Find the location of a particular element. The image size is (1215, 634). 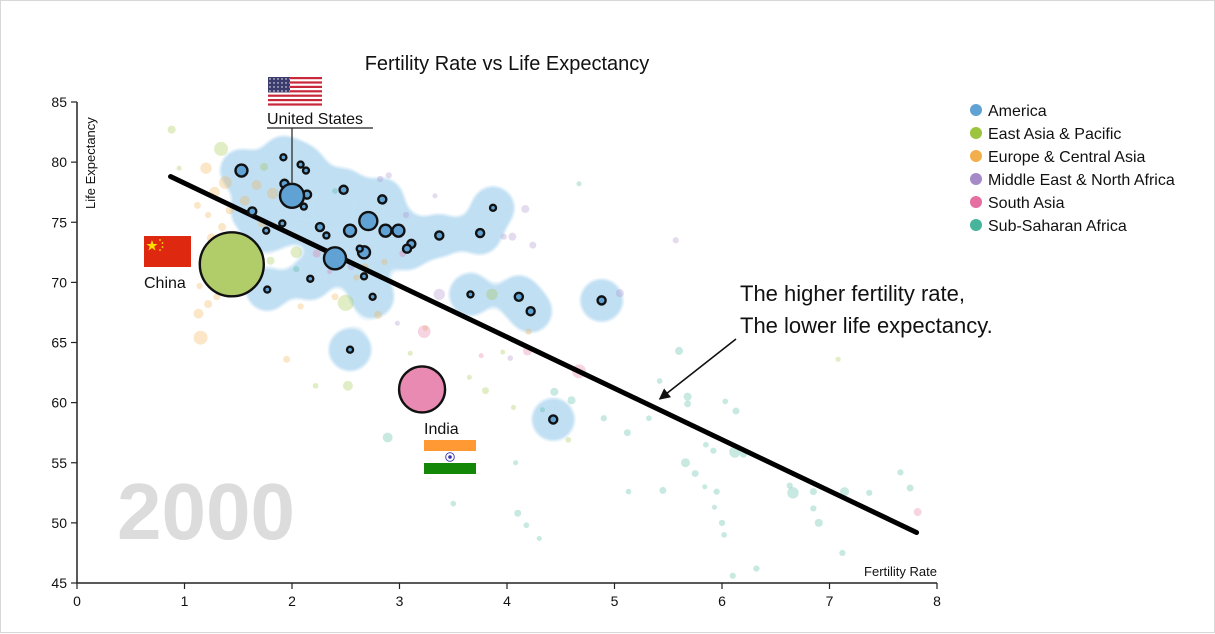

legend-item-east-asia-pacific: East Asia & Pacific is located at coordinates (1045, 134).